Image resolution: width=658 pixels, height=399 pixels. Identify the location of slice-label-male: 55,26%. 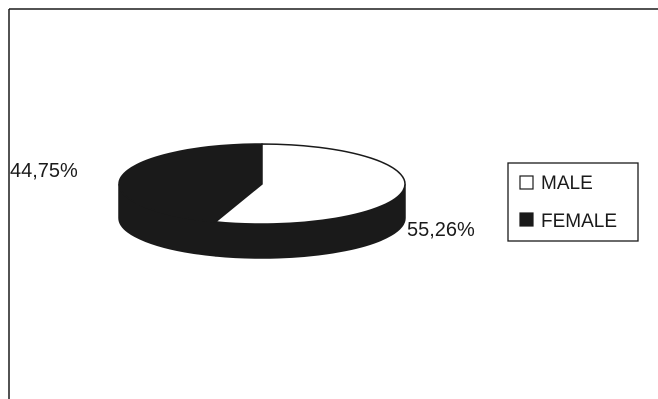
(441, 230).